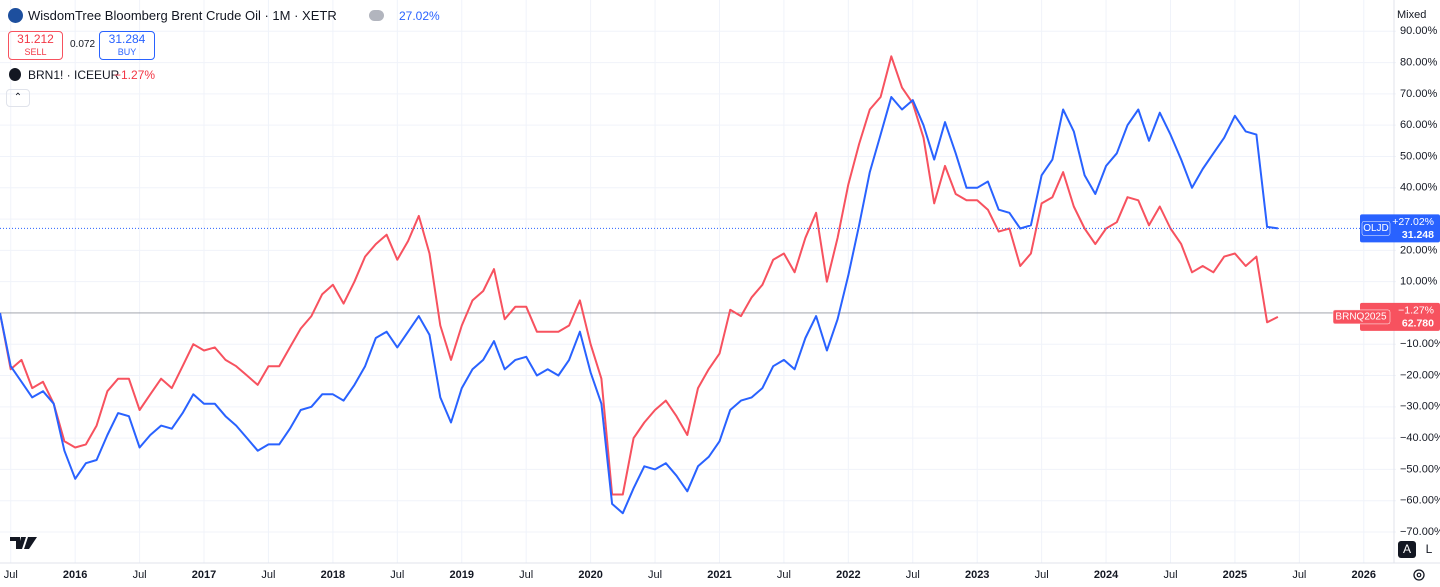 This screenshot has height=587, width=1440. What do you see at coordinates (1420, 532) in the screenshot?
I see `y-tick-label: −70.00%` at bounding box center [1420, 532].